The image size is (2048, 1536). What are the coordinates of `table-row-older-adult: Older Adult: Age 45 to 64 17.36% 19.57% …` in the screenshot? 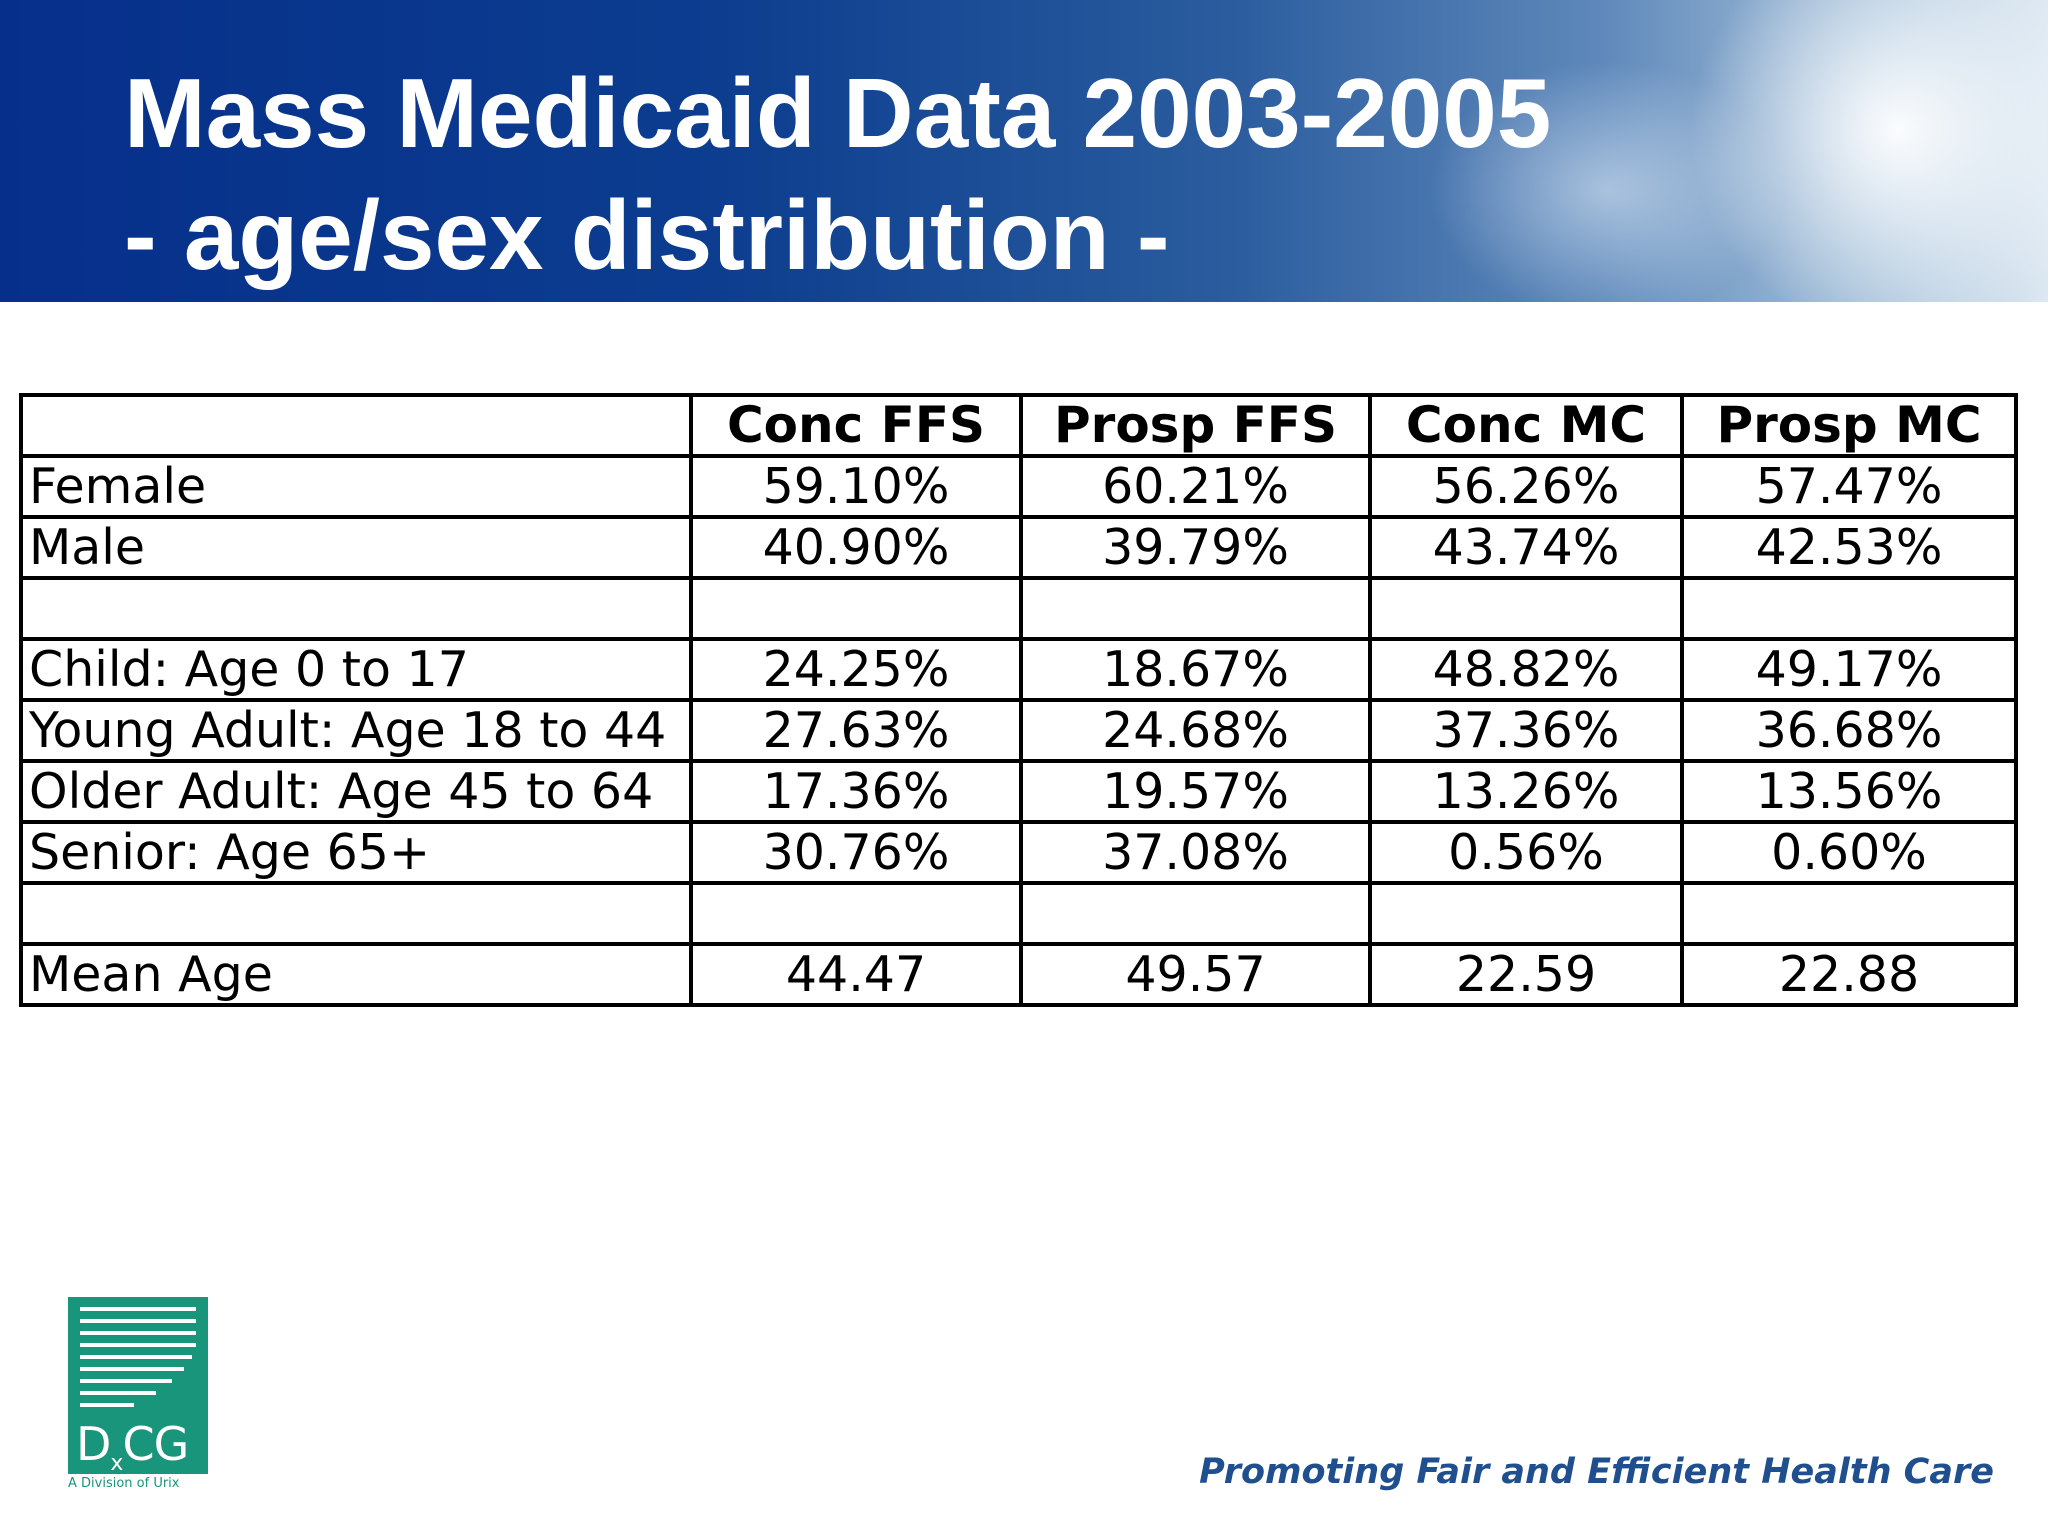 It's located at (1018, 791).